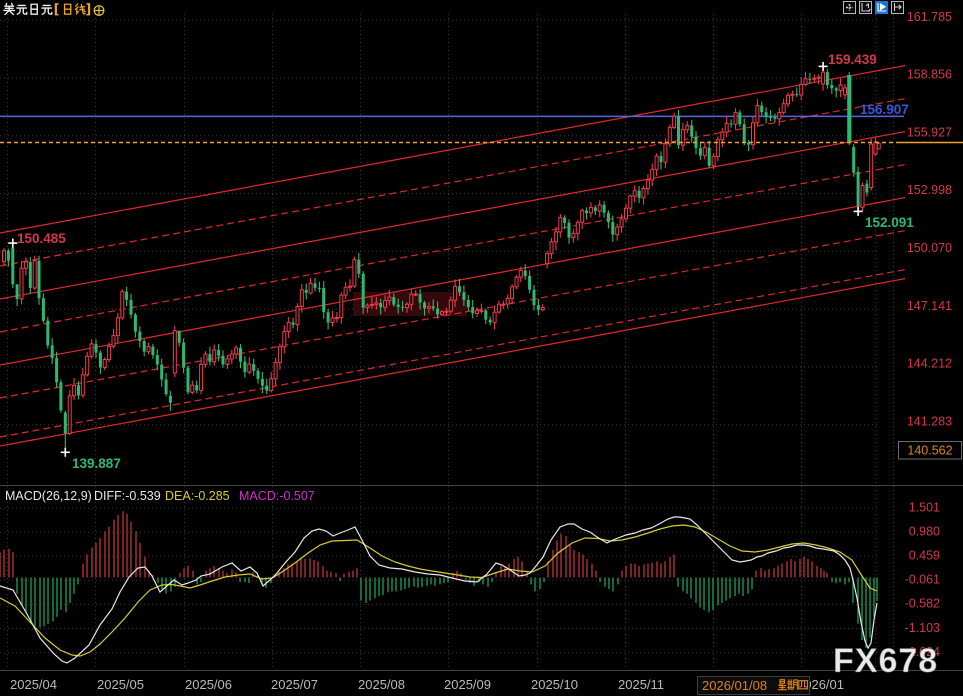 The width and height of the screenshot is (963, 696). I want to click on svg-text: DEA:-0.285, so click(197, 496).